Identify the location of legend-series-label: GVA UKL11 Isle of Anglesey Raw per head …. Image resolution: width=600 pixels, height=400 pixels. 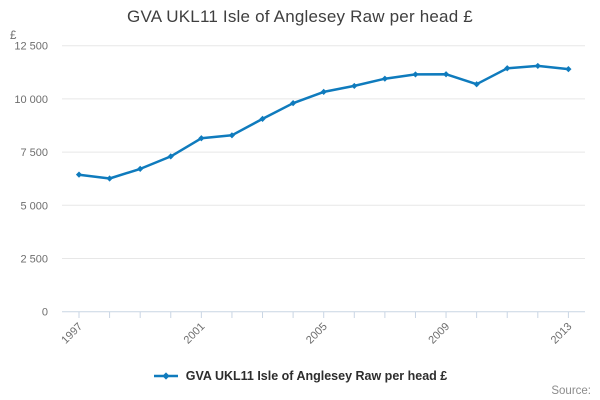
(316, 376).